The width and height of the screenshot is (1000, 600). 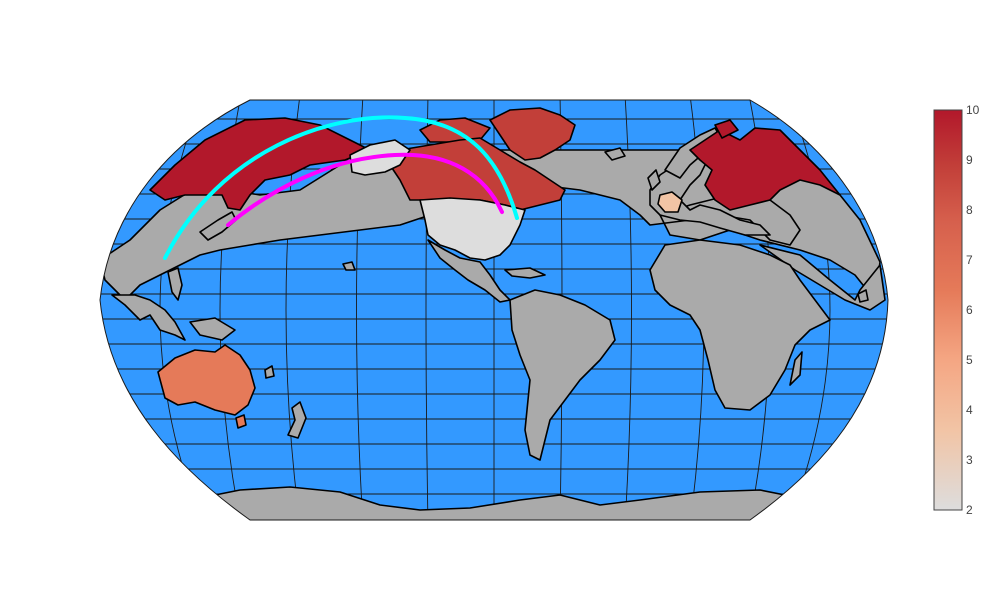 What do you see at coordinates (365, 189) in the screenshot?
I see `route-line-magenta` at bounding box center [365, 189].